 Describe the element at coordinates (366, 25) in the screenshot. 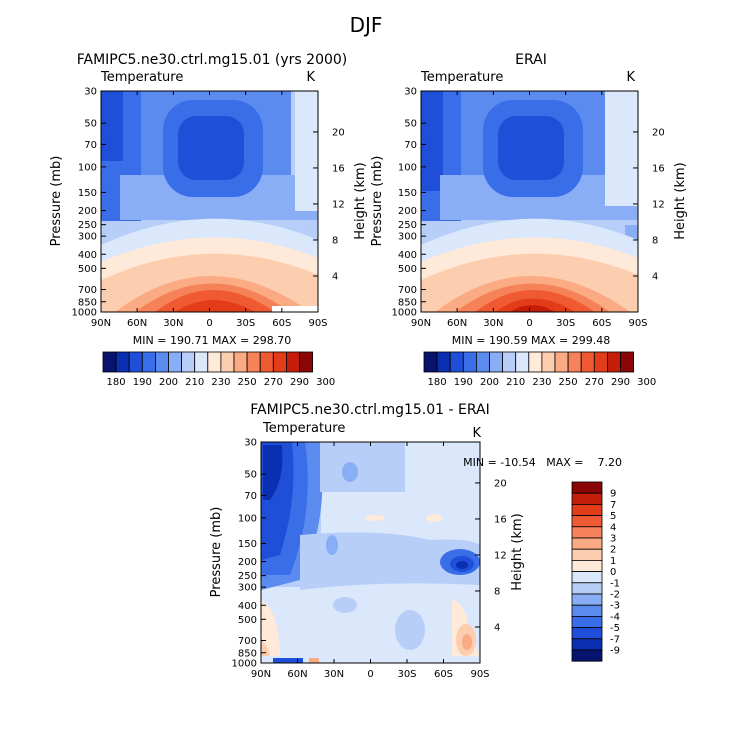

I see `figure-title: DJF` at that location.